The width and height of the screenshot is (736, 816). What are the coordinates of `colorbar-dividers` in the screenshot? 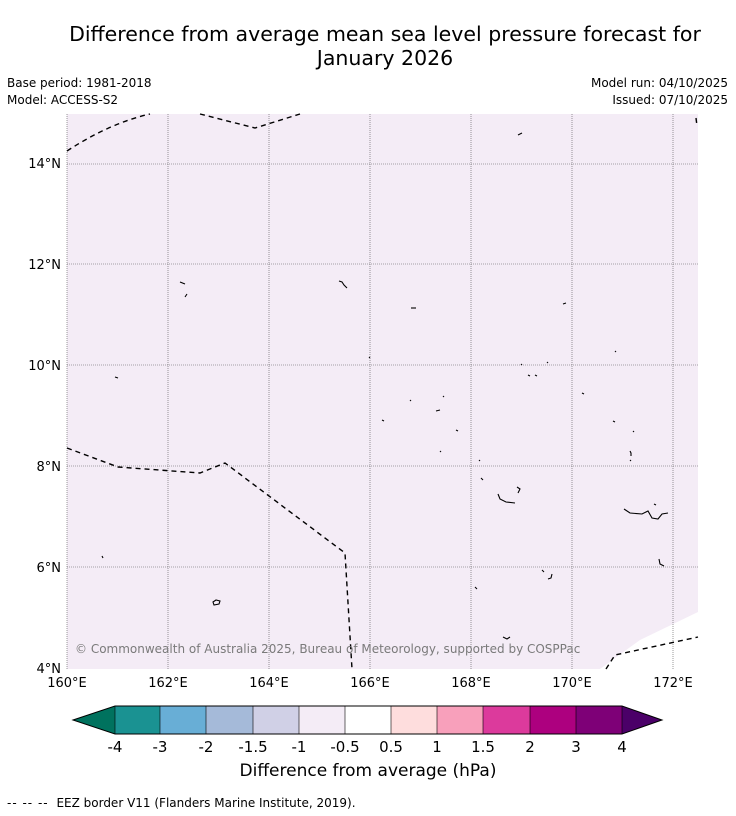 It's located at (368, 720).